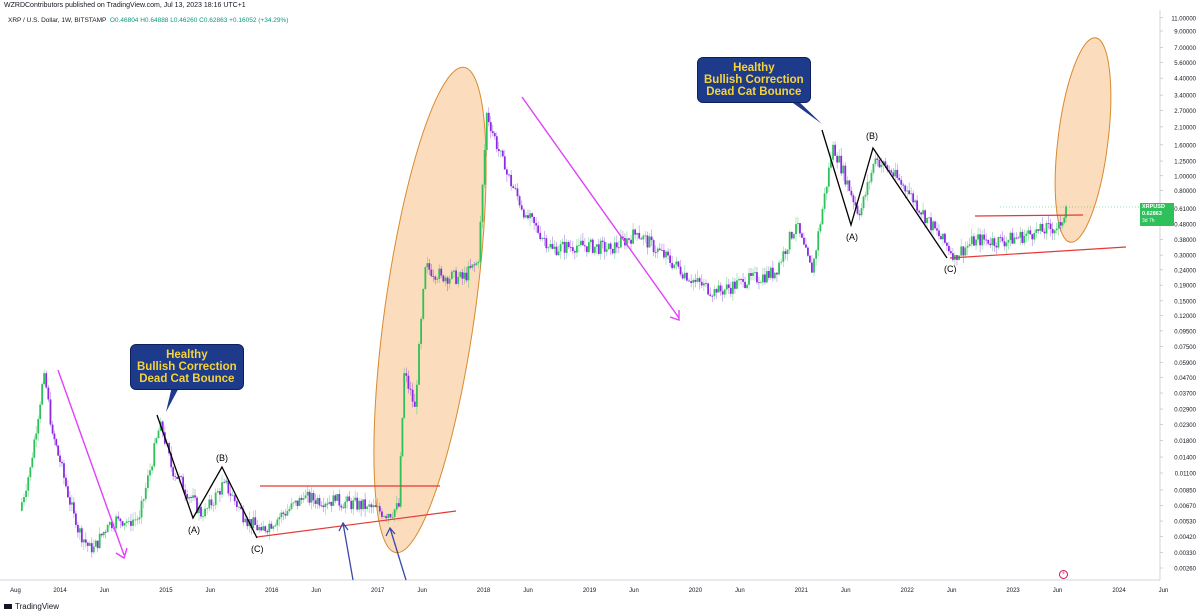  Describe the element at coordinates (802, 591) in the screenshot. I see `time-tick-label: 2021` at that location.